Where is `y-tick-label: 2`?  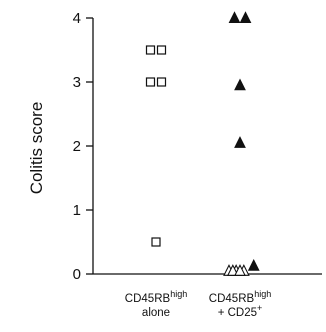 y-tick-label: 2 is located at coordinates (77, 146).